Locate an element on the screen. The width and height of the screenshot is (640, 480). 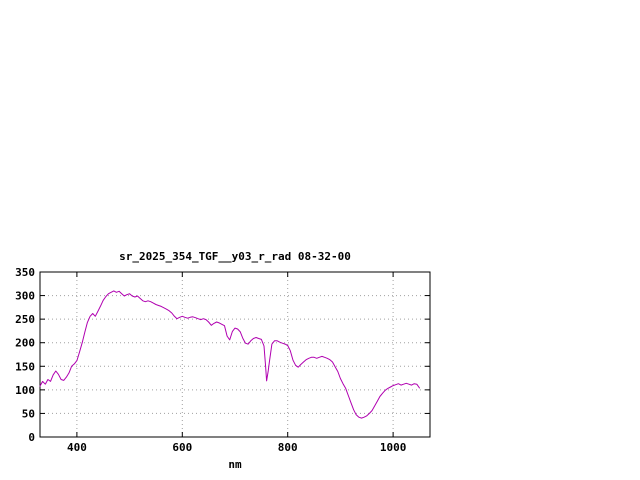
x-tick-label: 800 is located at coordinates (288, 447).